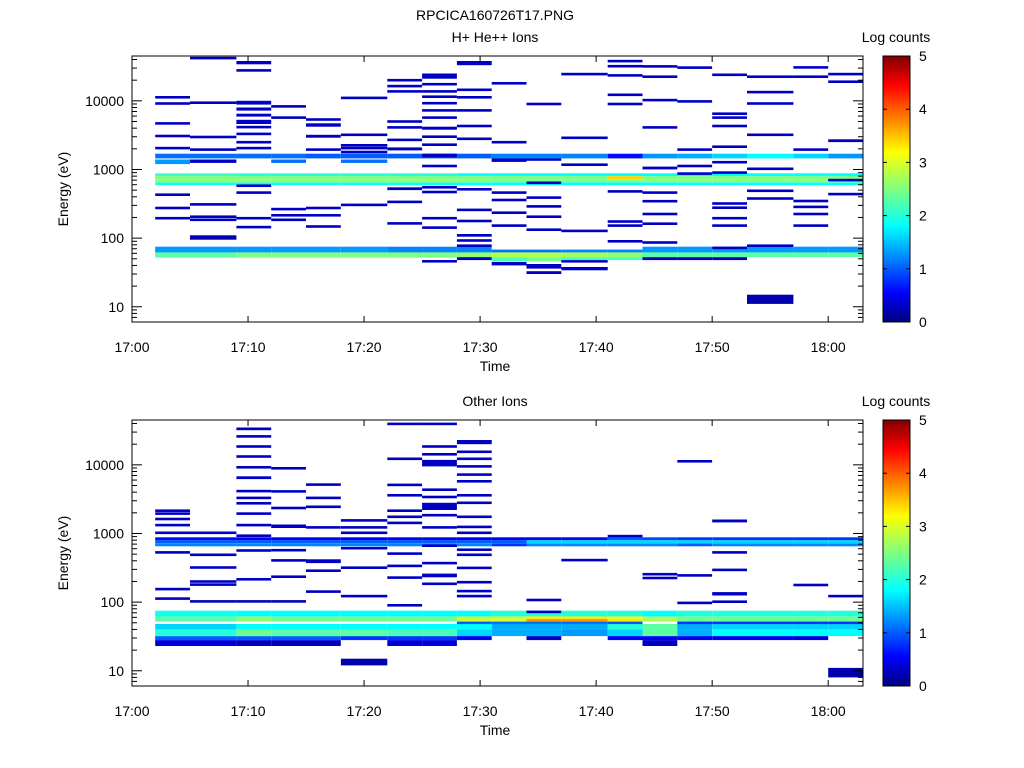 This screenshot has height=768, width=1024. I want to click on y-tick-label: 1000, so click(108, 169).